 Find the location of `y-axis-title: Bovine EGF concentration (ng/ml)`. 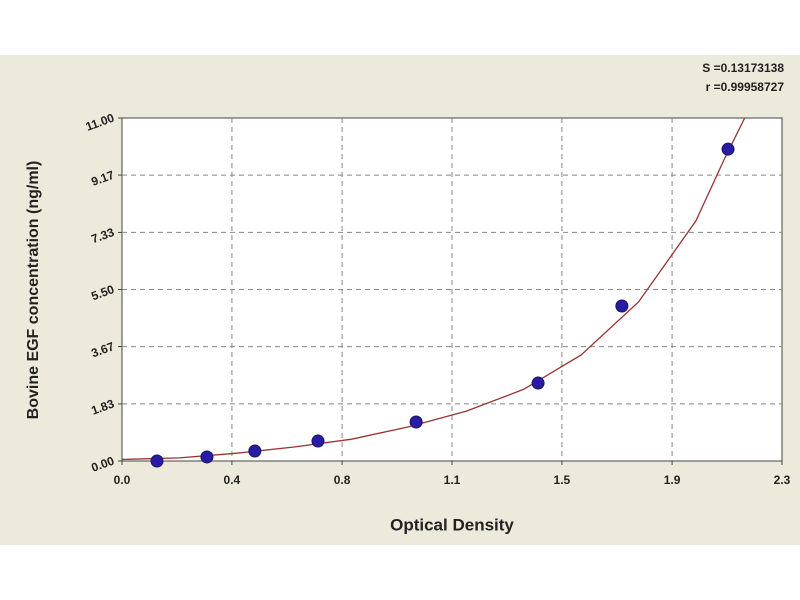

y-axis-title: Bovine EGF concentration (ng/ml) is located at coordinates (33, 290).